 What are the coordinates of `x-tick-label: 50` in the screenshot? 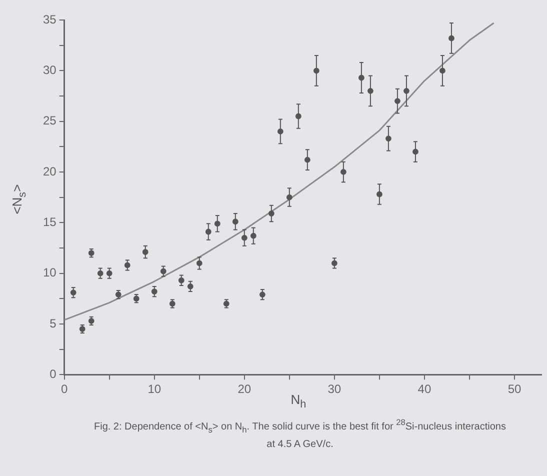 It's located at (515, 389).